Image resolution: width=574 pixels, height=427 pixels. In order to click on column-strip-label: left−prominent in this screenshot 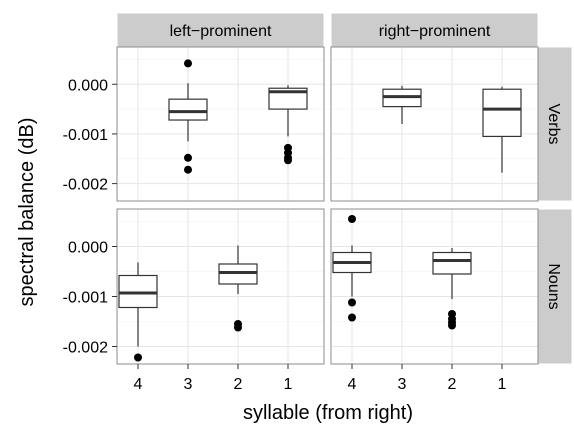, I will do `click(221, 31)`.